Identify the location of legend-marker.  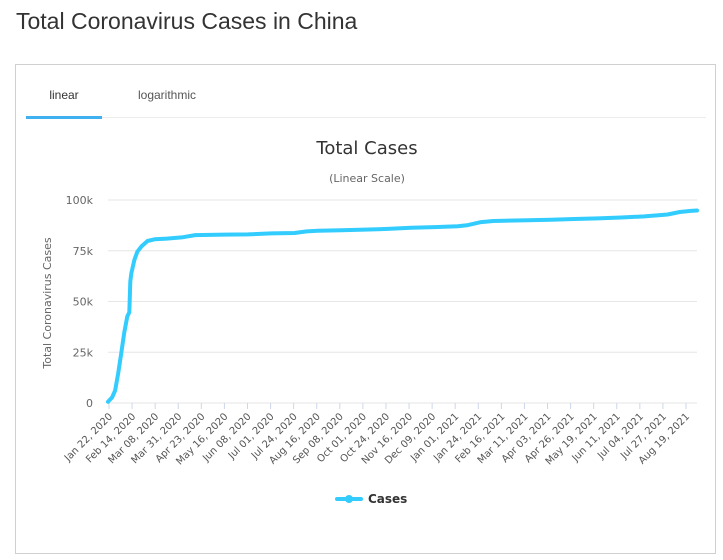
(349, 499).